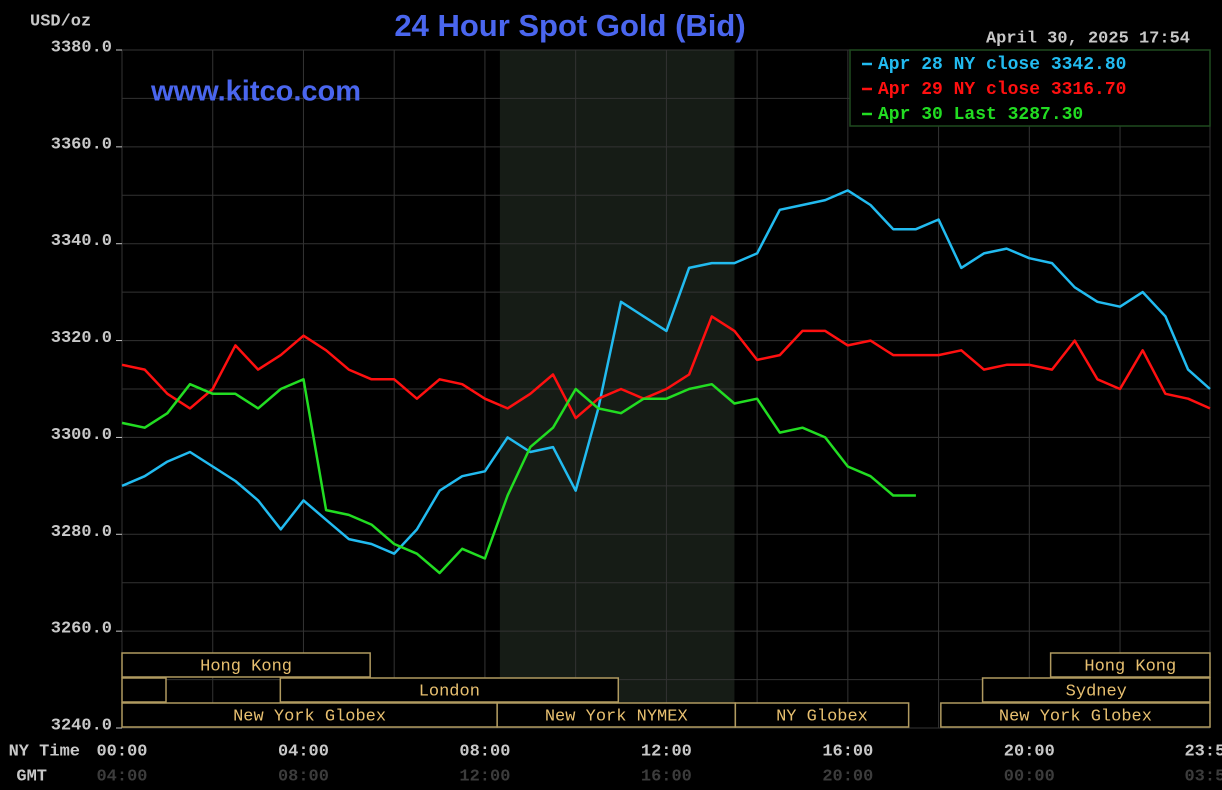 This screenshot has width=1222, height=790. I want to click on session-label: NY Globex, so click(822, 716).